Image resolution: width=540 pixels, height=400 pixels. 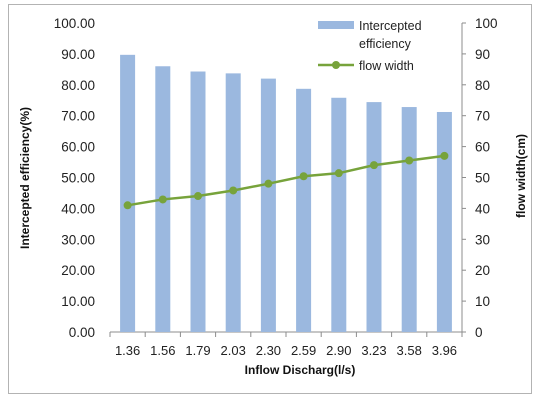 I want to click on y-tick-label-left: 20.00, so click(x=78, y=270).